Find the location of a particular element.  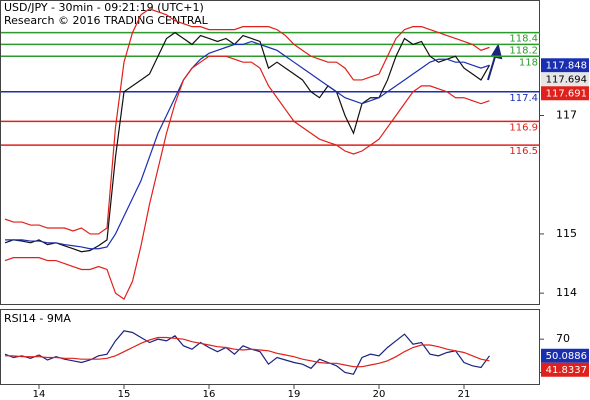

y-tick-label: 117 is located at coordinates (566, 114).